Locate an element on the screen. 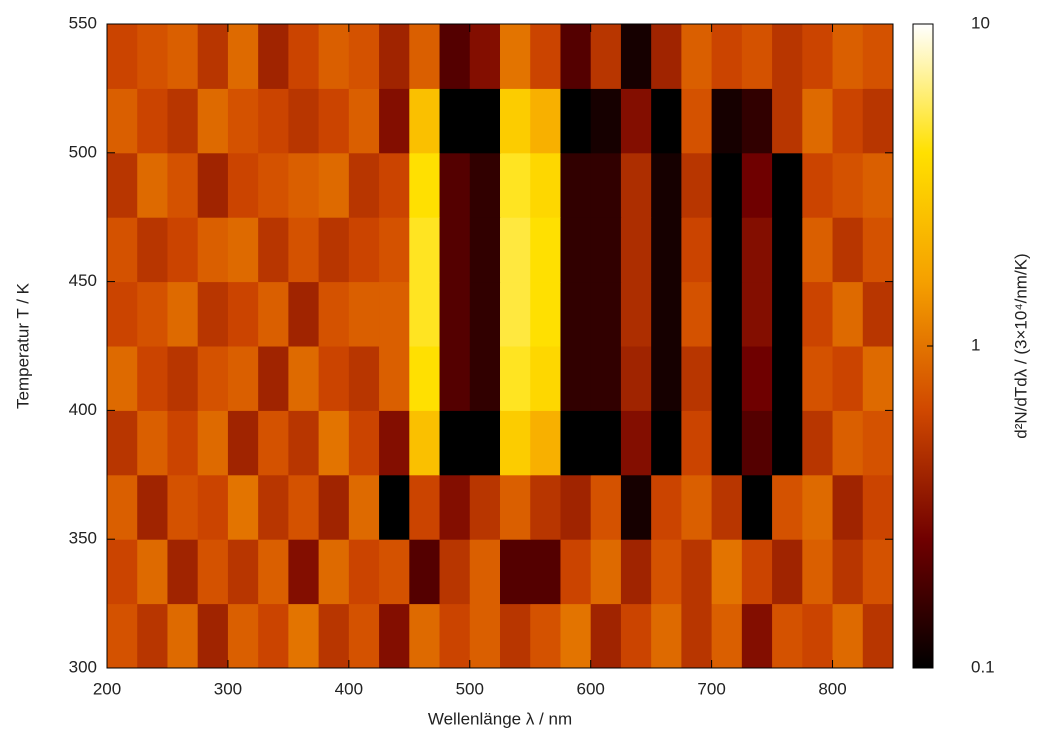 This screenshot has width=1040, height=736. y-tick-label: 550 is located at coordinates (83, 22).